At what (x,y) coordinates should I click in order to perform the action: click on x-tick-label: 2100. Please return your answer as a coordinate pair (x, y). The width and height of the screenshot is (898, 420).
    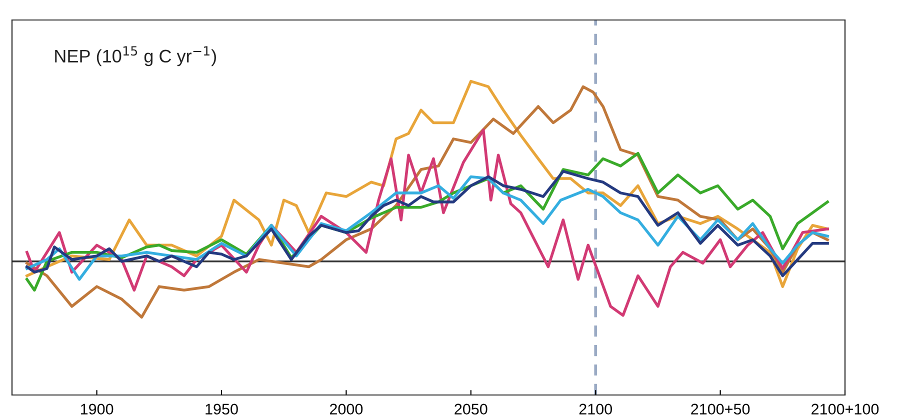
    Looking at the image, I should click on (595, 409).